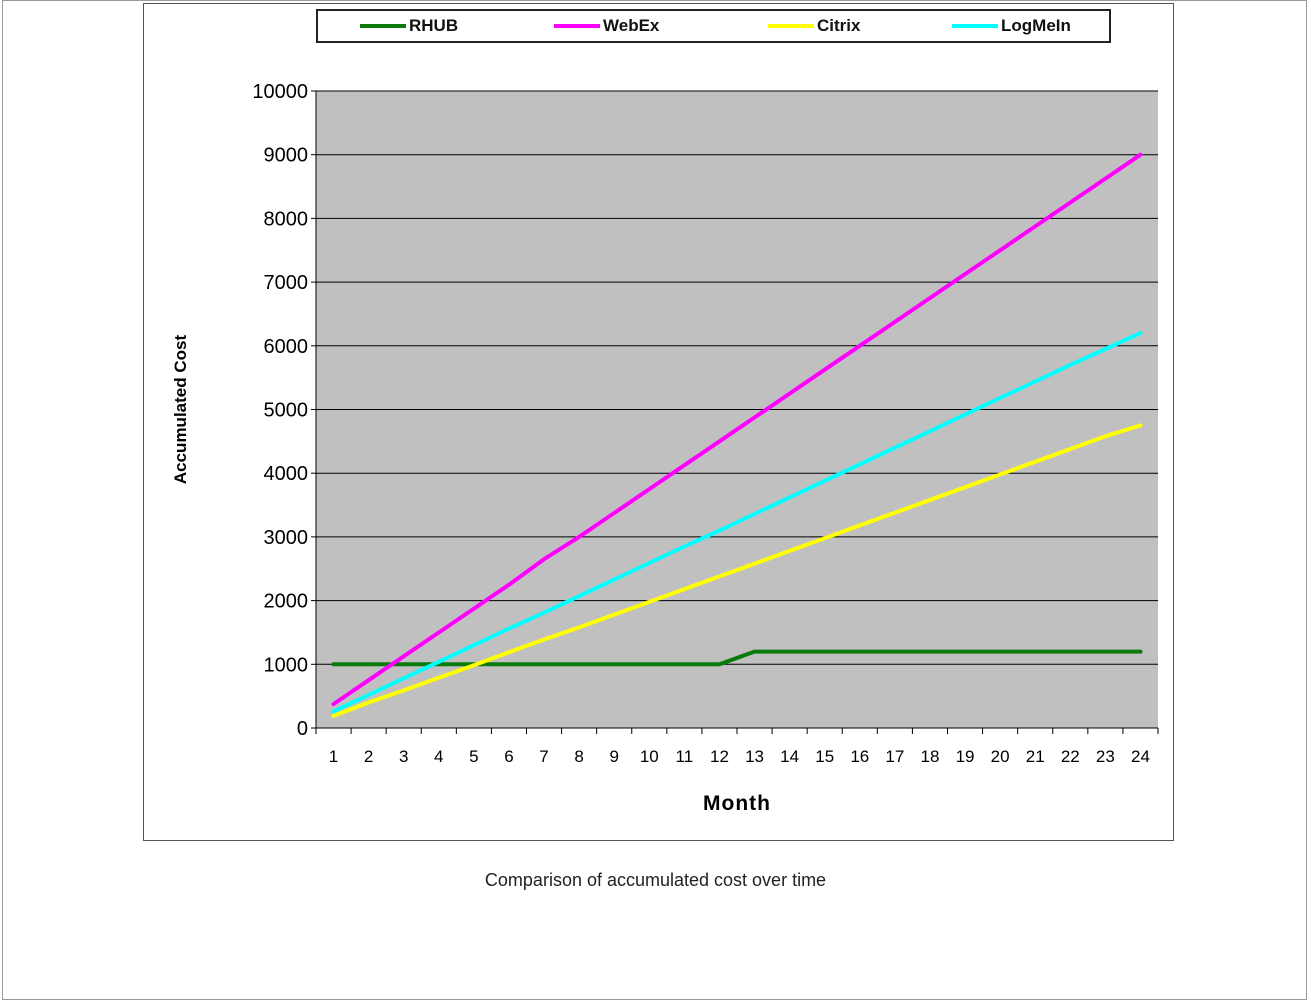 The image size is (1311, 1000). Describe the element at coordinates (1035, 756) in the screenshot. I see `x-tick-label: 21` at that location.